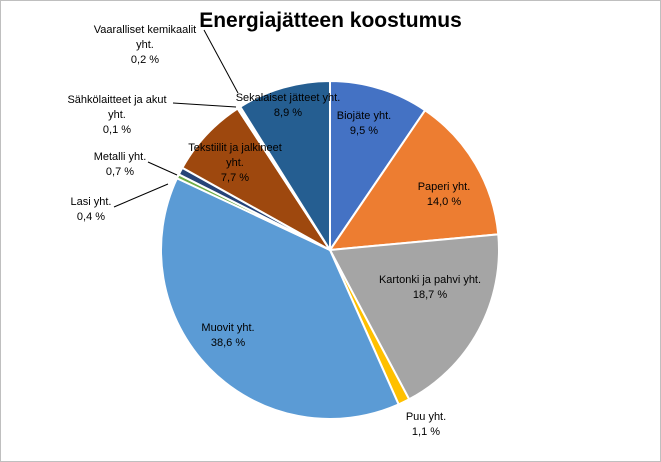 Image resolution: width=661 pixels, height=462 pixels. Describe the element at coordinates (116, 115) in the screenshot. I see `data-label-8: Sähkölaitteet ja akut yht. 0,1 %` at that location.